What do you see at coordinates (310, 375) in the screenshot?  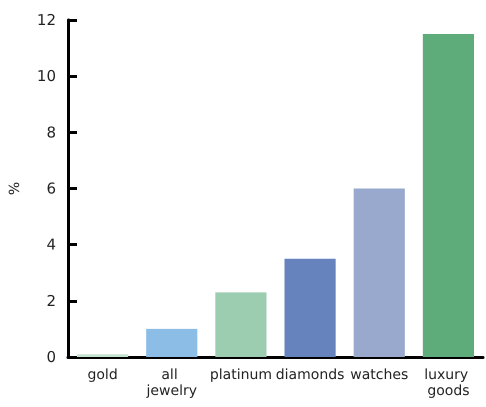 I see `x-tick-label: diamonds` at bounding box center [310, 375].